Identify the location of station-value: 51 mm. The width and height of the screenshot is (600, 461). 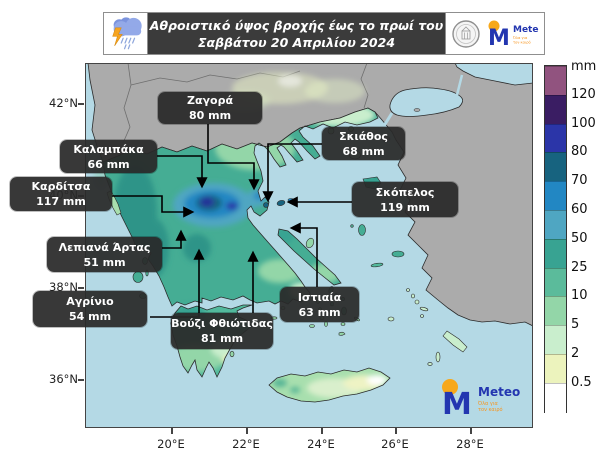
(104, 262).